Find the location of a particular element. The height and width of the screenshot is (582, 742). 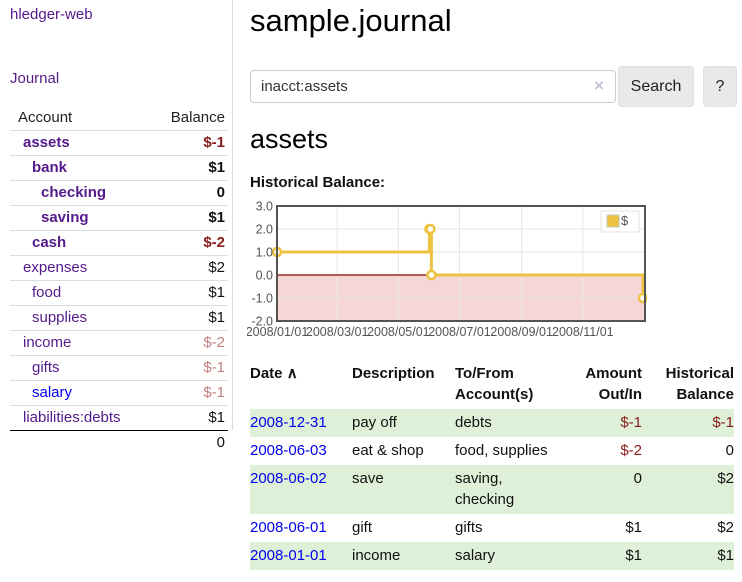

account-name-cell: saving is located at coordinates (82, 218).